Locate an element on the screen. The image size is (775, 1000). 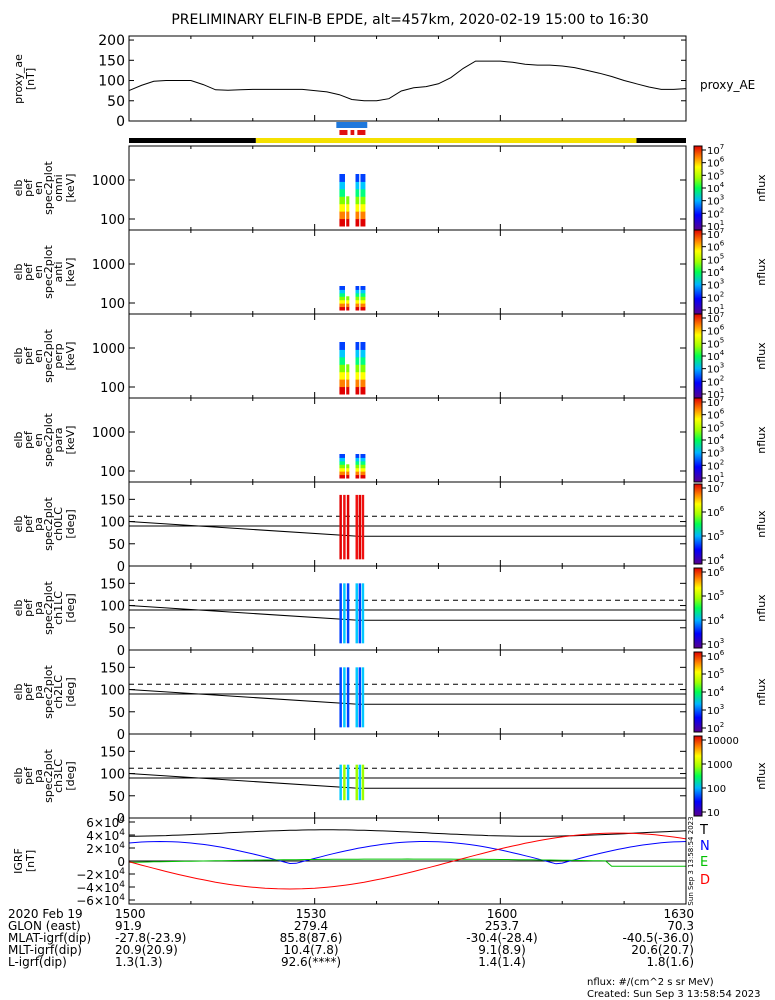
proxy-ae-panel: 200 150 100 50 0 proxy_AE is located at coordinates (426, 81).